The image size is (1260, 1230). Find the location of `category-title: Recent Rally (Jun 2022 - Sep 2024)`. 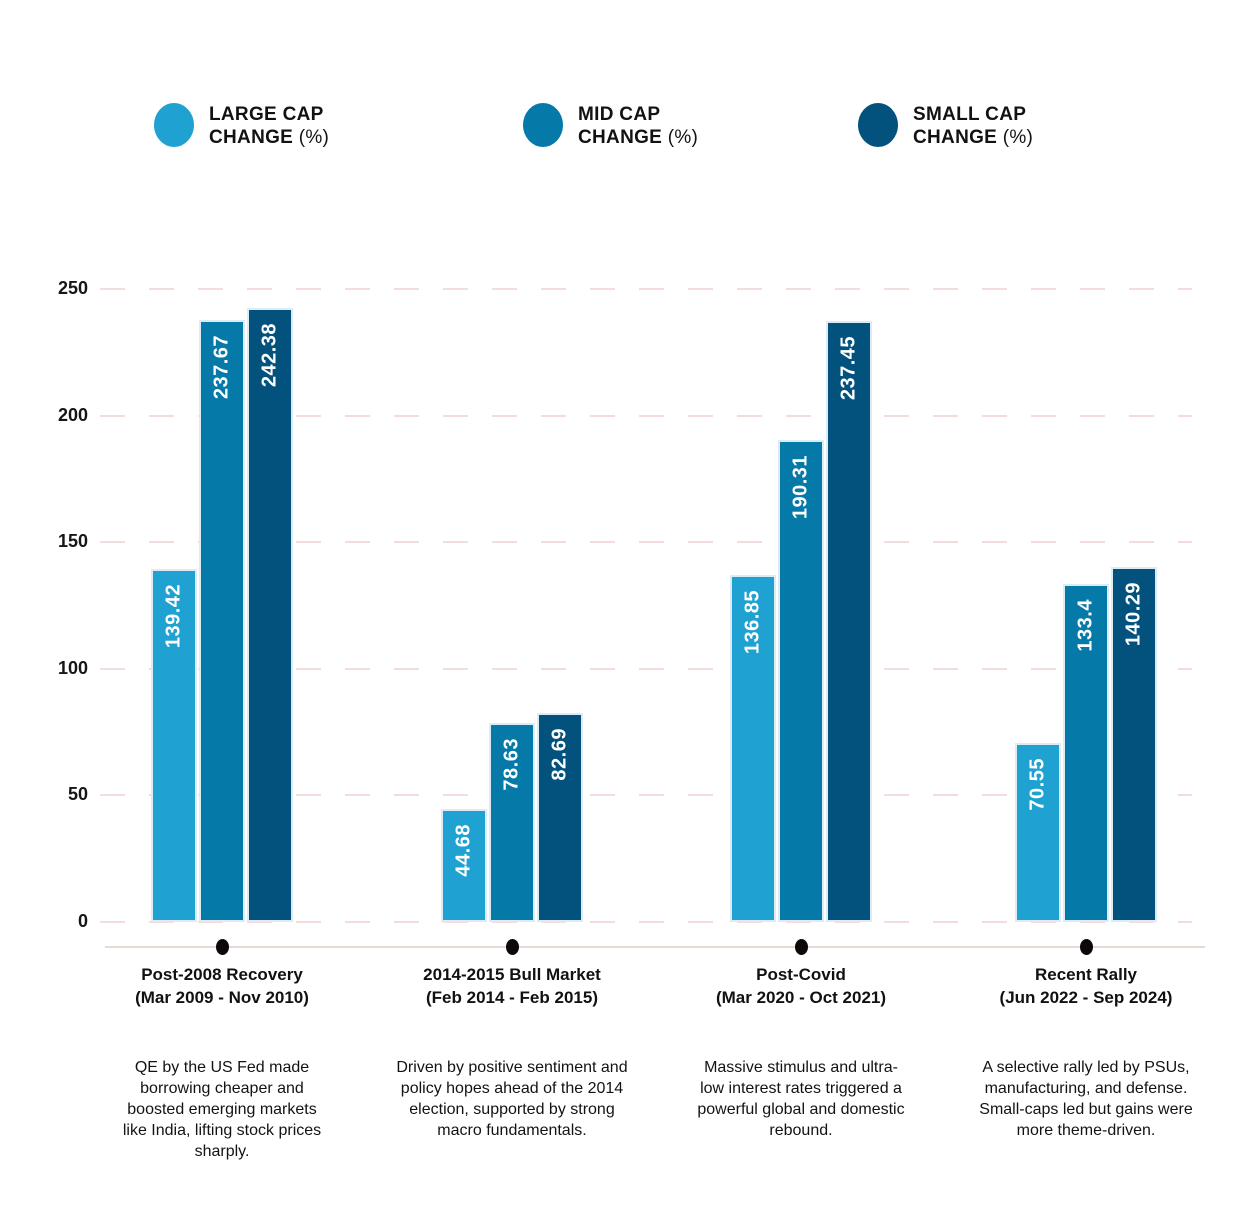

category-title: Recent Rally (Jun 2022 - Sep 2024) is located at coordinates (1086, 986).